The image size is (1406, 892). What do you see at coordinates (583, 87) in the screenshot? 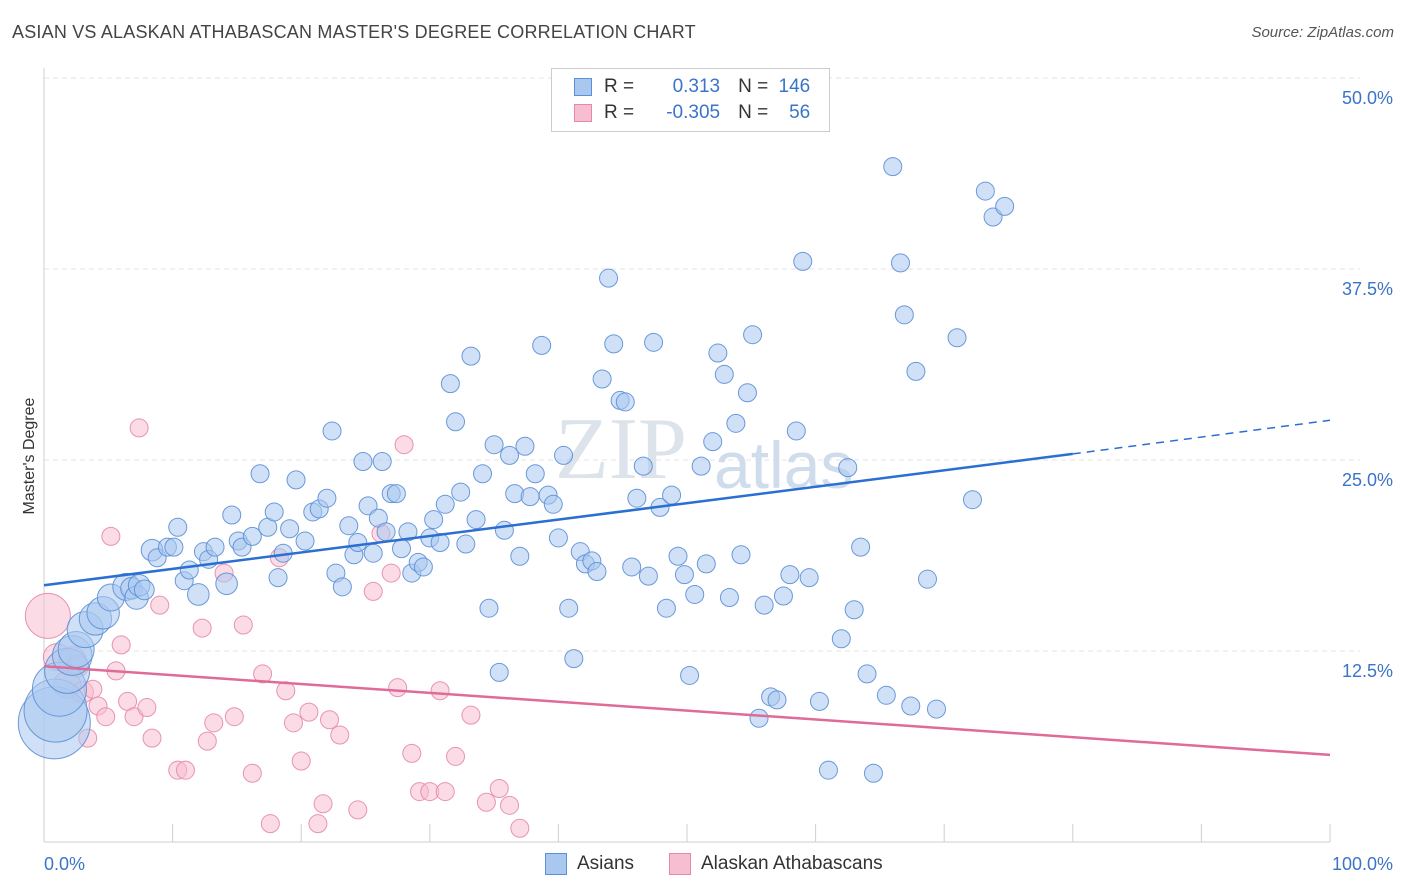
I see `legend-swatch-asians` at bounding box center [583, 87].